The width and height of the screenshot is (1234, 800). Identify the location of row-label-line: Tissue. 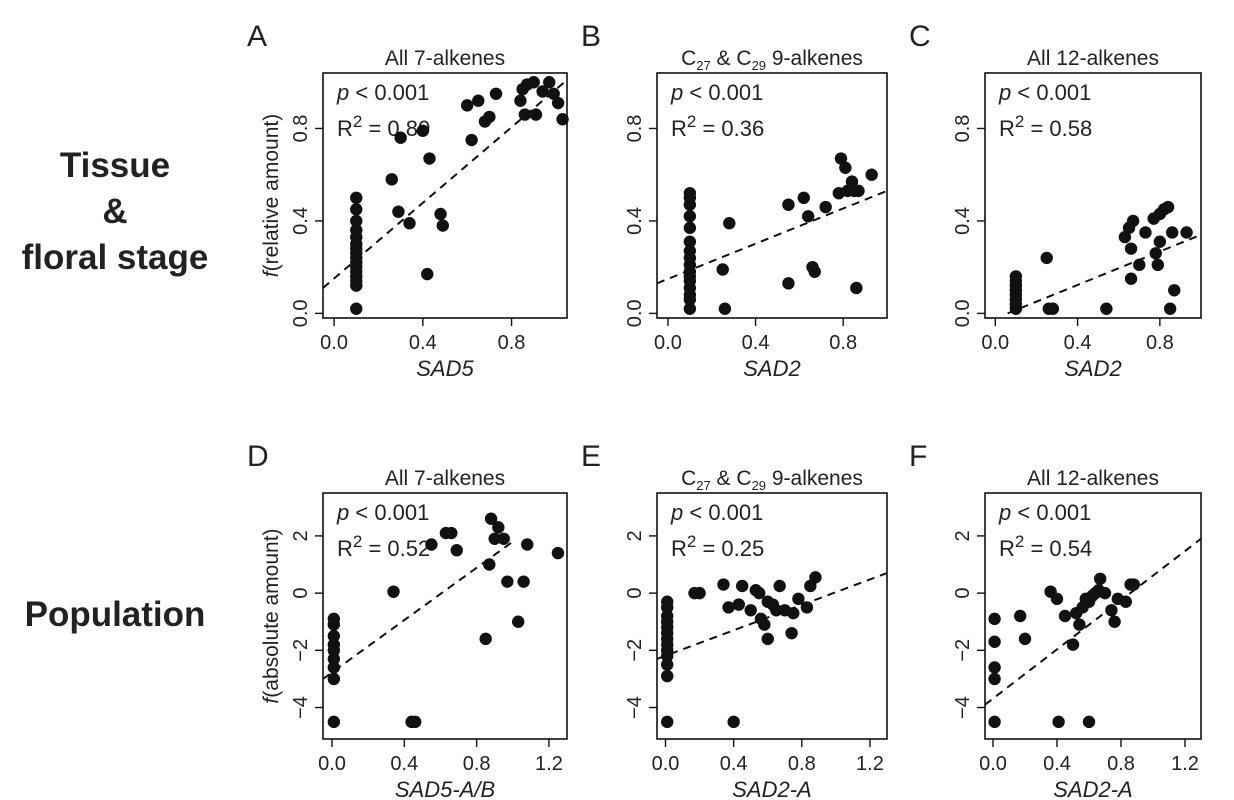
(115, 165).